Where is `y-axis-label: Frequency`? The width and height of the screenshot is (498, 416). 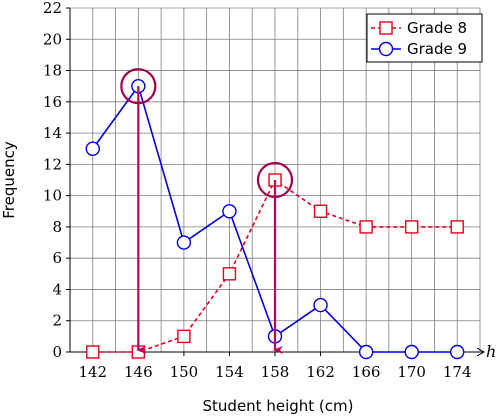
y-axis-label: Frequency is located at coordinates (9, 180).